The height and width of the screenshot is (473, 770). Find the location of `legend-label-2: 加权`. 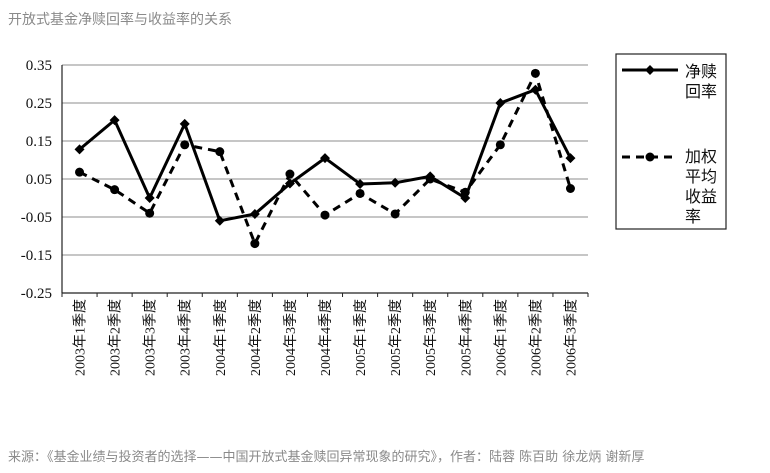

legend-label-2: 加权 is located at coordinates (701, 156).